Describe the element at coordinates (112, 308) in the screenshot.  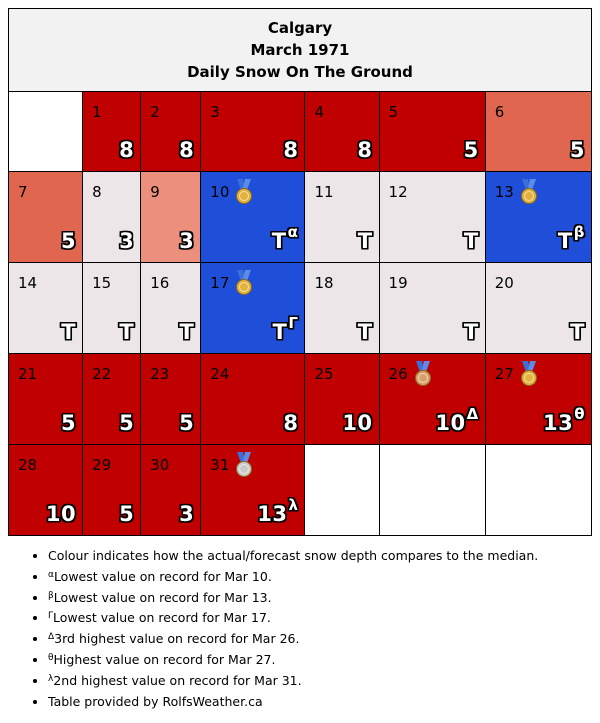
I see `day-cell: 15 T` at that location.